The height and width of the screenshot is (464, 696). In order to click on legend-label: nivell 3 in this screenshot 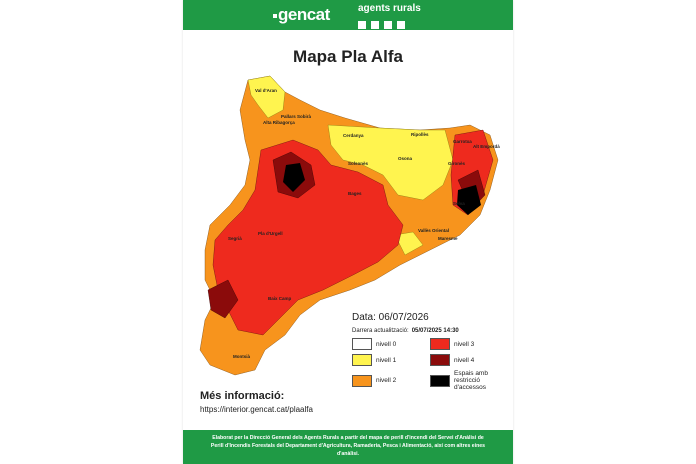, I will do `click(464, 344)`.